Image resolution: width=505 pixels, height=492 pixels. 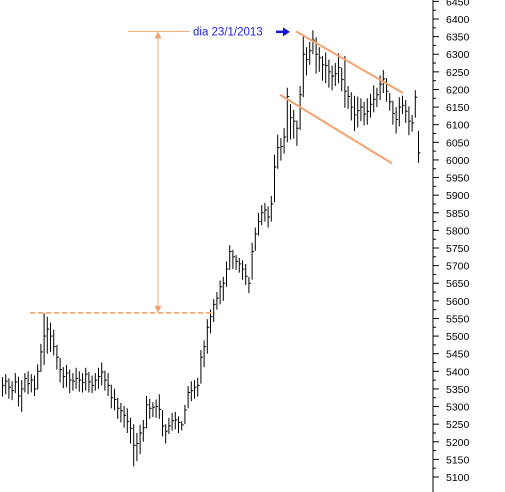 What do you see at coordinates (286, 32) in the screenshot?
I see `arrow-head` at bounding box center [286, 32].